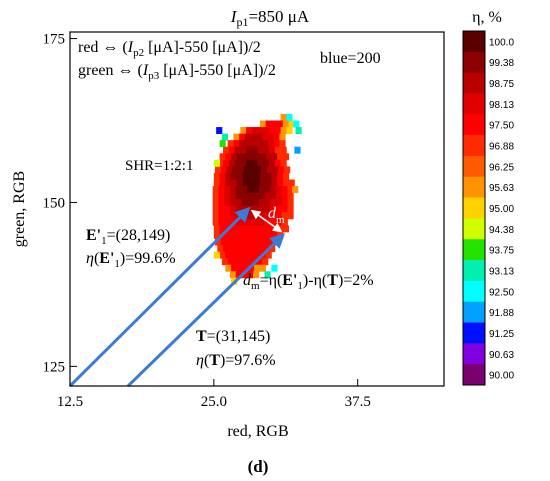 Image resolution: width=550 pixels, height=481 pixels. I want to click on dm-formula: dm=η(E'1)-η(T)=2%, so click(308, 282).